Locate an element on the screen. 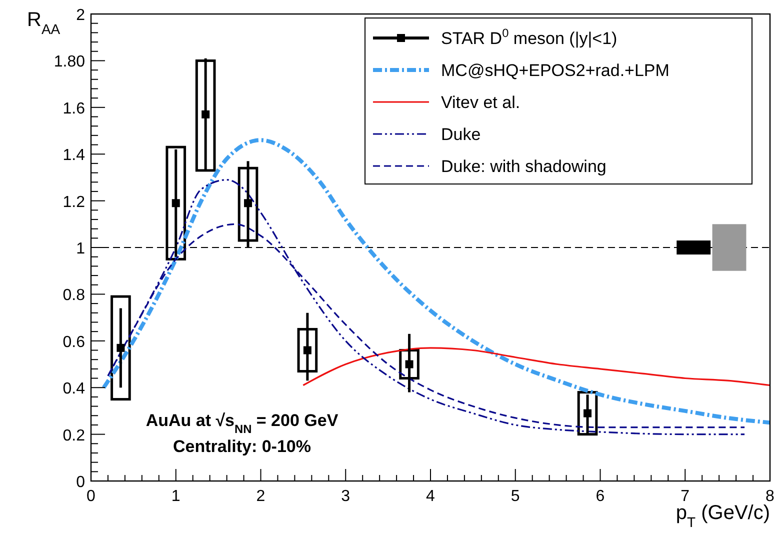  x-tick-label: 4 is located at coordinates (431, 496).